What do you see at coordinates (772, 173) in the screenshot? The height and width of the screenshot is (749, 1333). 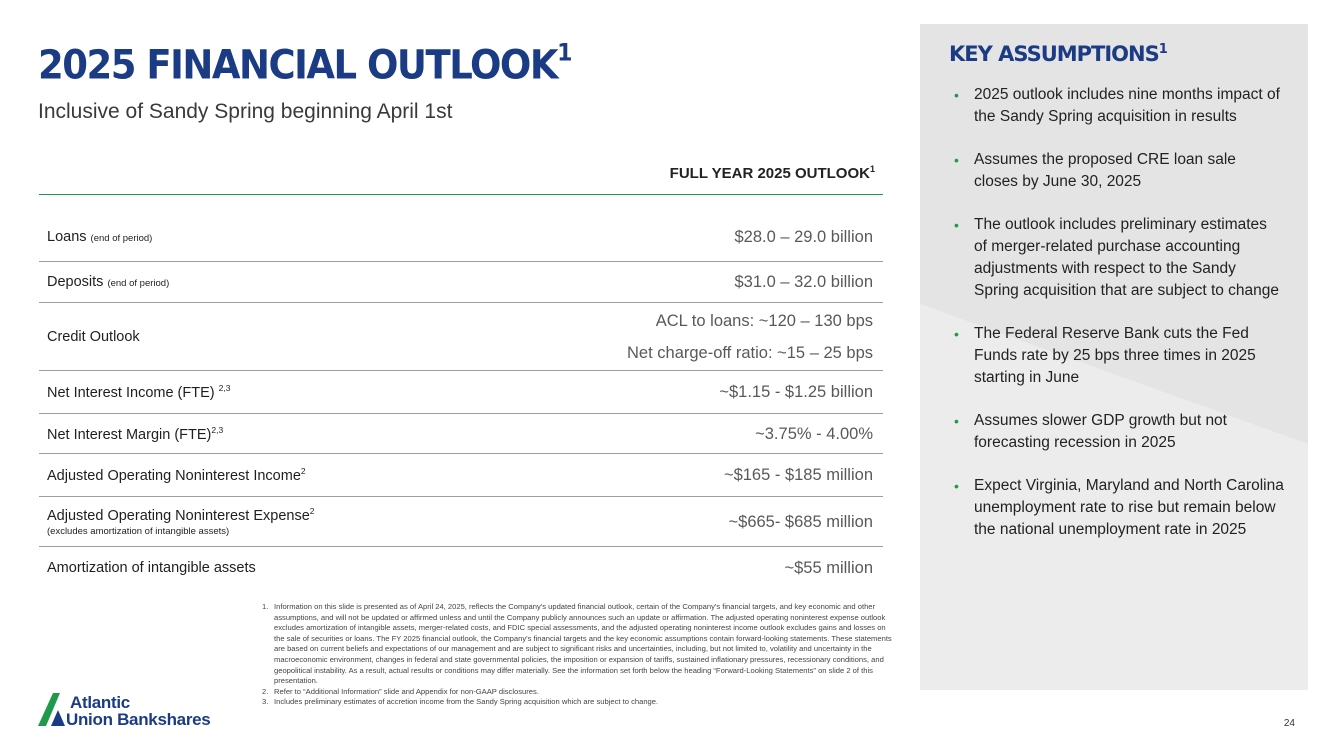 I see `outlook-column-header: FULL YEAR 2025 OUTLOOK1` at bounding box center [772, 173].